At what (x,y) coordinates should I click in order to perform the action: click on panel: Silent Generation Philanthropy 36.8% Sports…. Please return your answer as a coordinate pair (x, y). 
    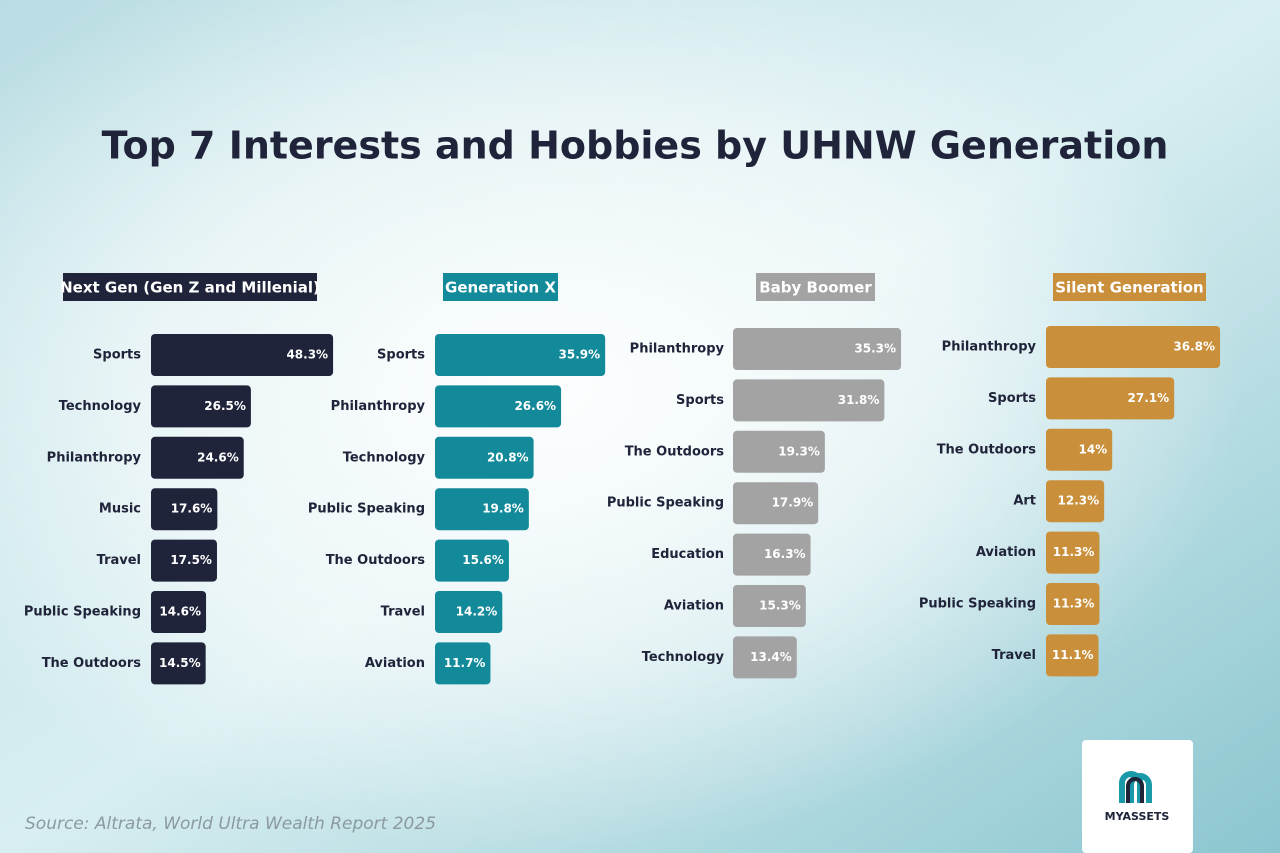
    Looking at the image, I should click on (1070, 475).